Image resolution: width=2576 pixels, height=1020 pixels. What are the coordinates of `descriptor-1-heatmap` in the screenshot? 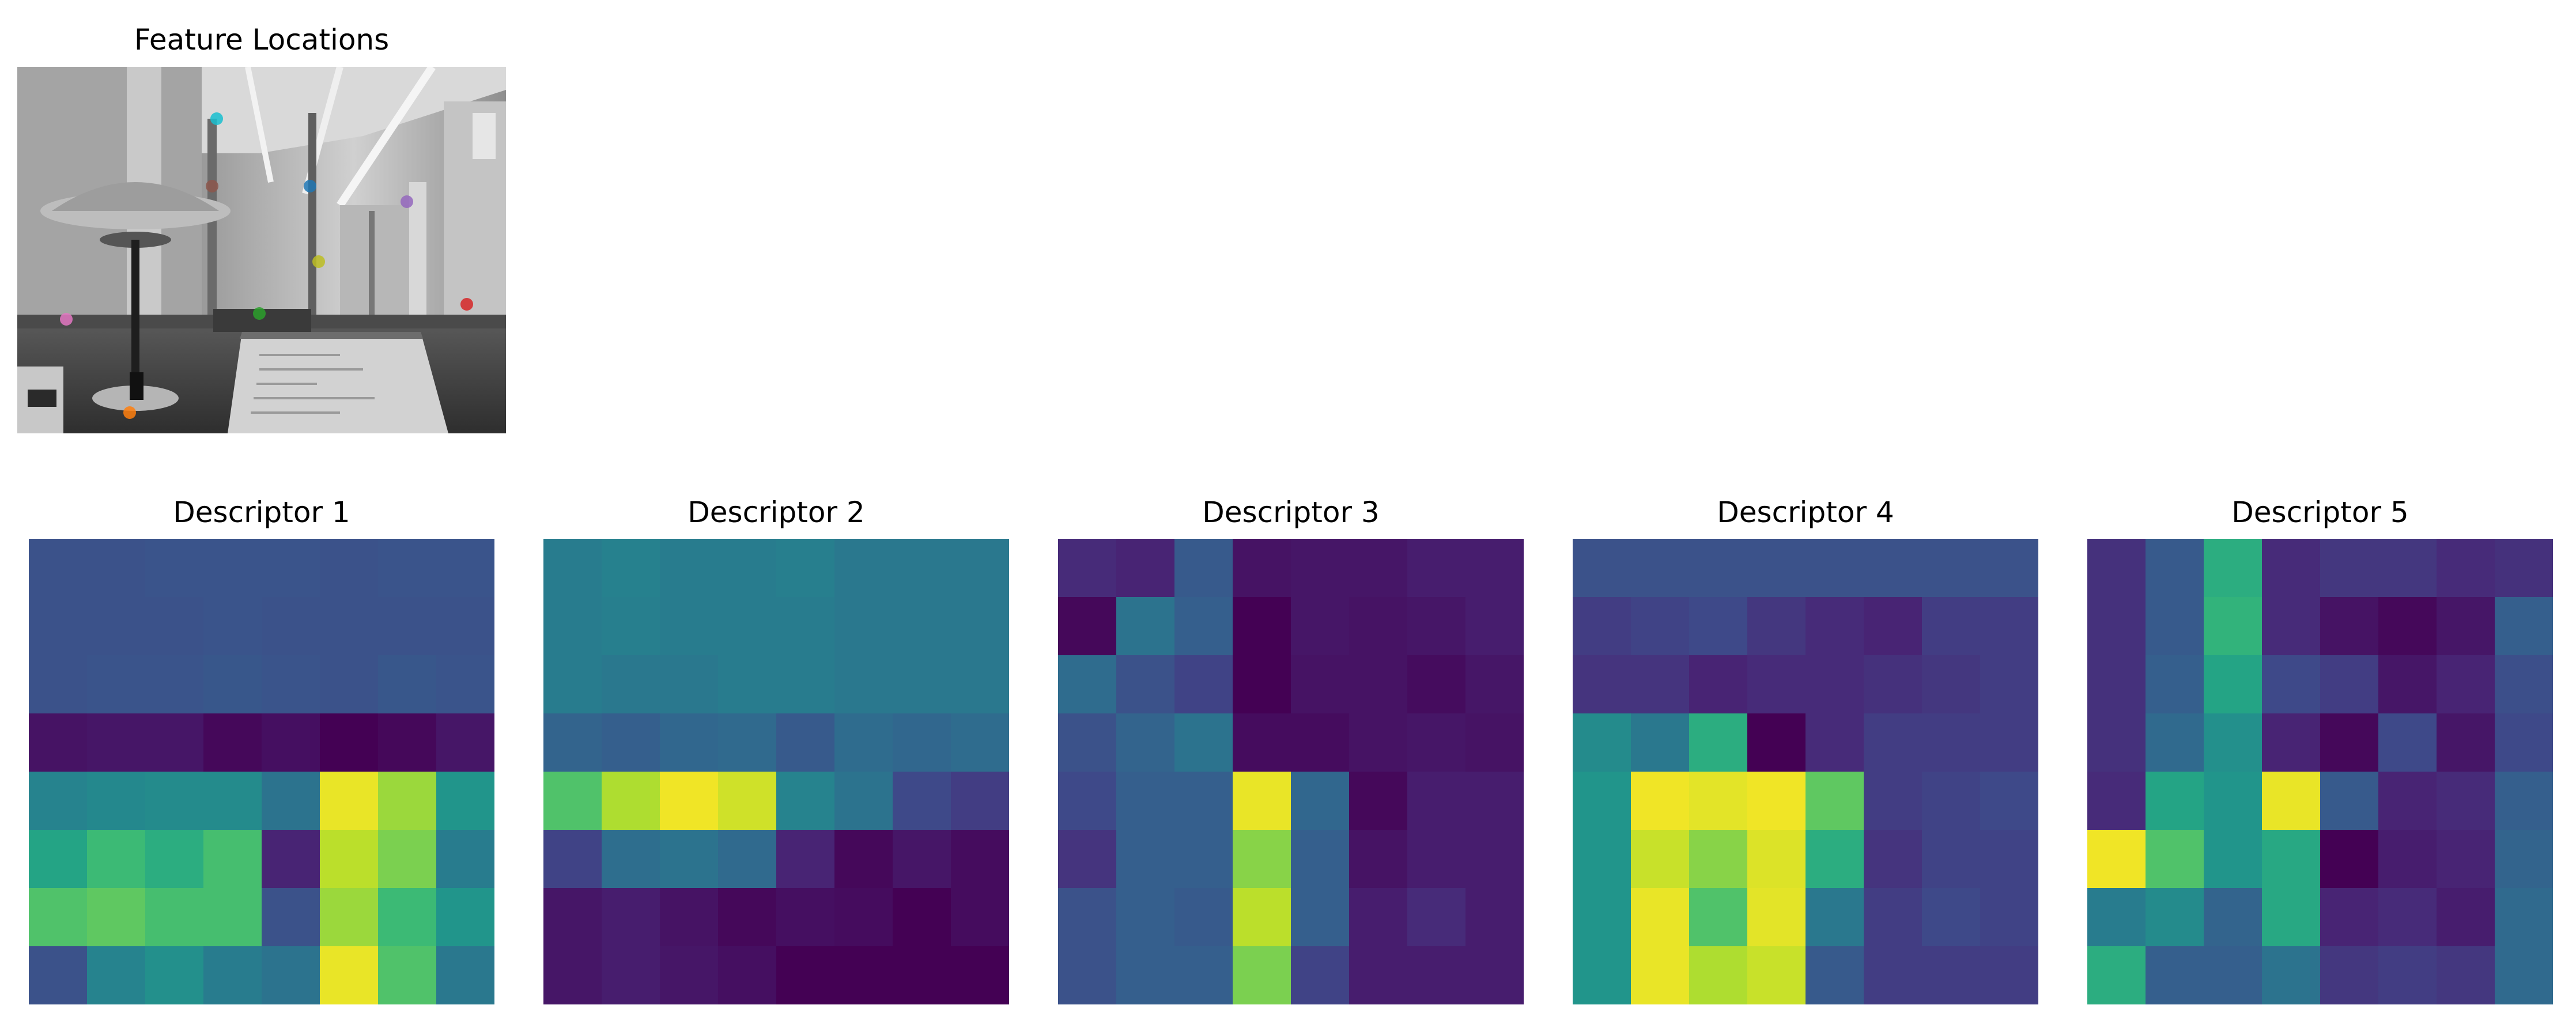 It's located at (261, 771).